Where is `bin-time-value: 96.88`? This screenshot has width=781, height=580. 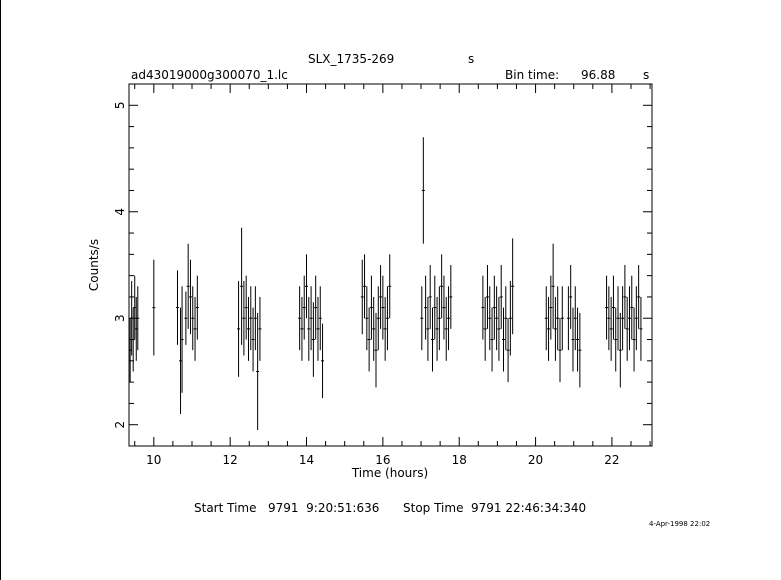 bin-time-value: 96.88 is located at coordinates (598, 75).